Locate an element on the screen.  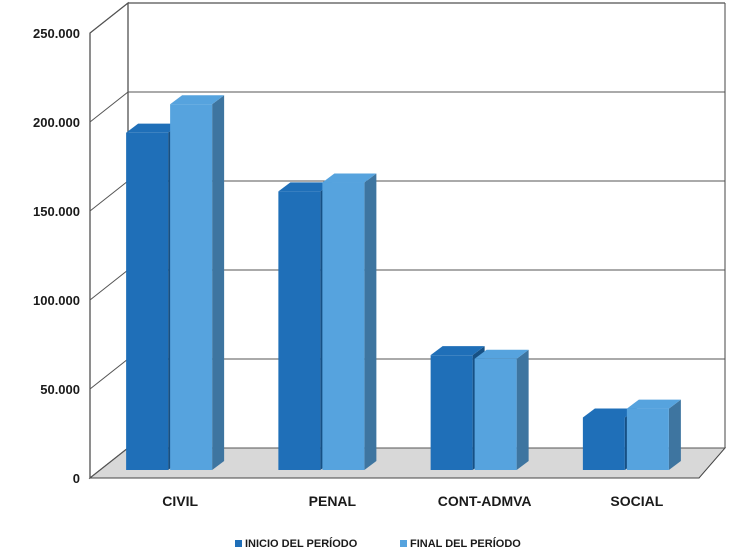
y-tick-label: 0 is located at coordinates (76, 478).